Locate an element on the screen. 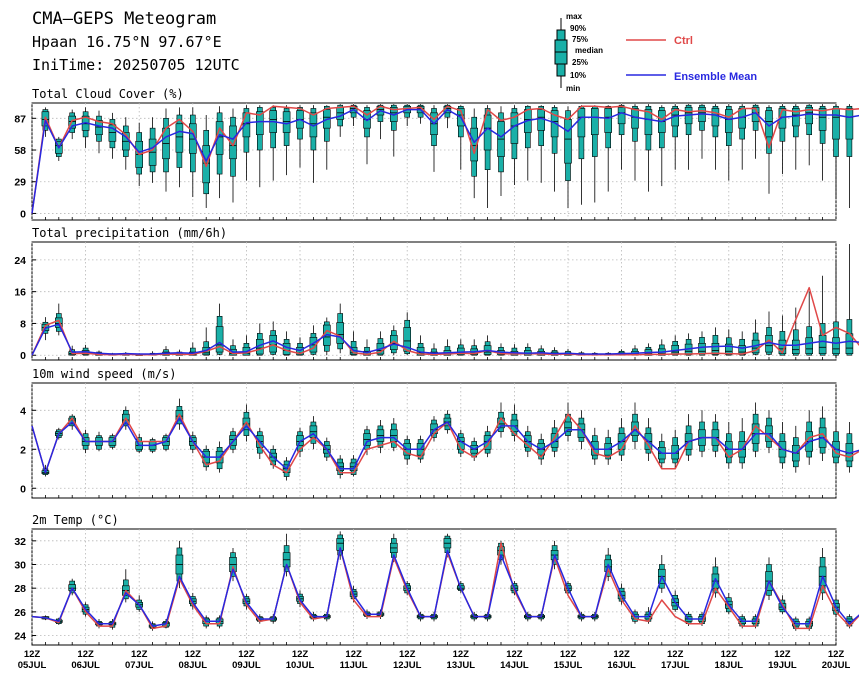 The image size is (859, 681). legend-label-p10: 10% is located at coordinates (578, 75).